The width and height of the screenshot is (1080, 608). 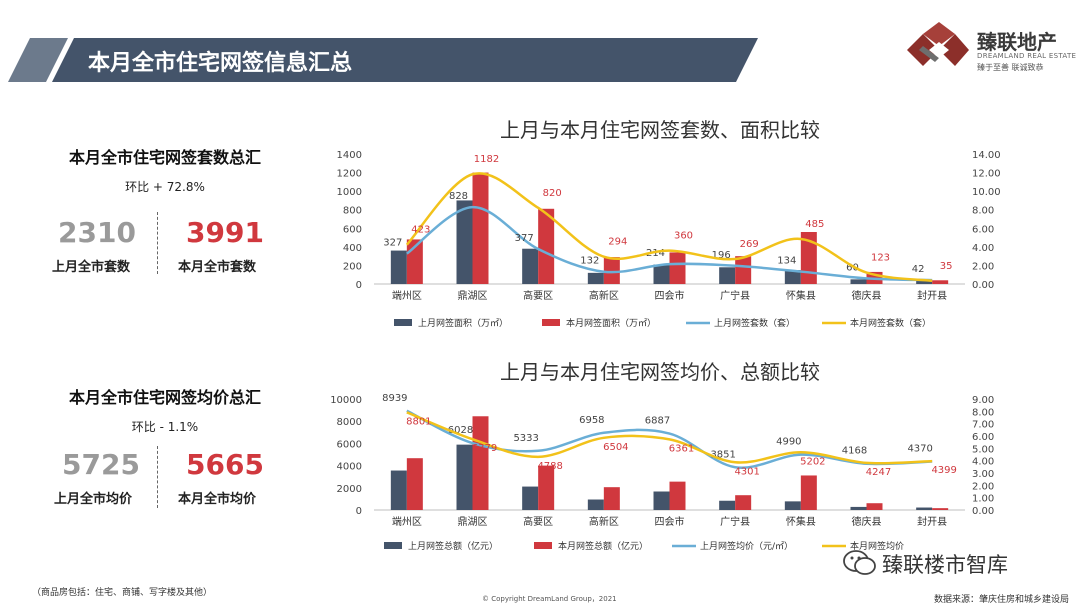 What do you see at coordinates (859, 562) in the screenshot?
I see `wechat-icon` at bounding box center [859, 562].